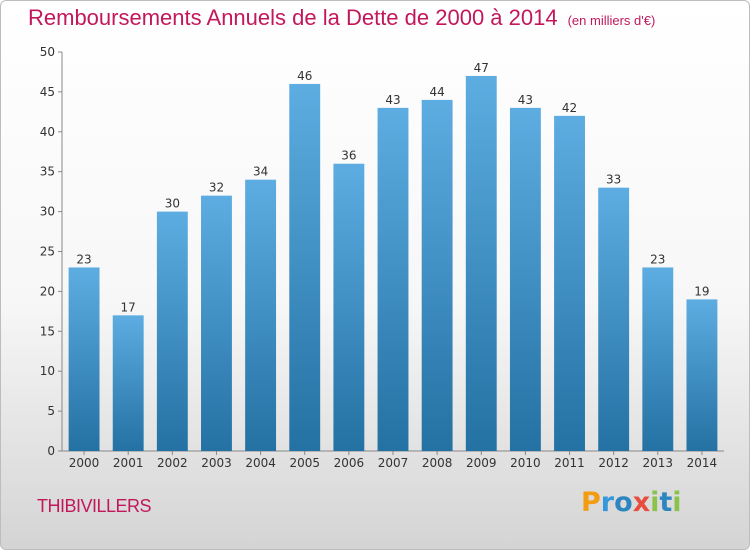  I want to click on bar-value-label: 36, so click(348, 156).